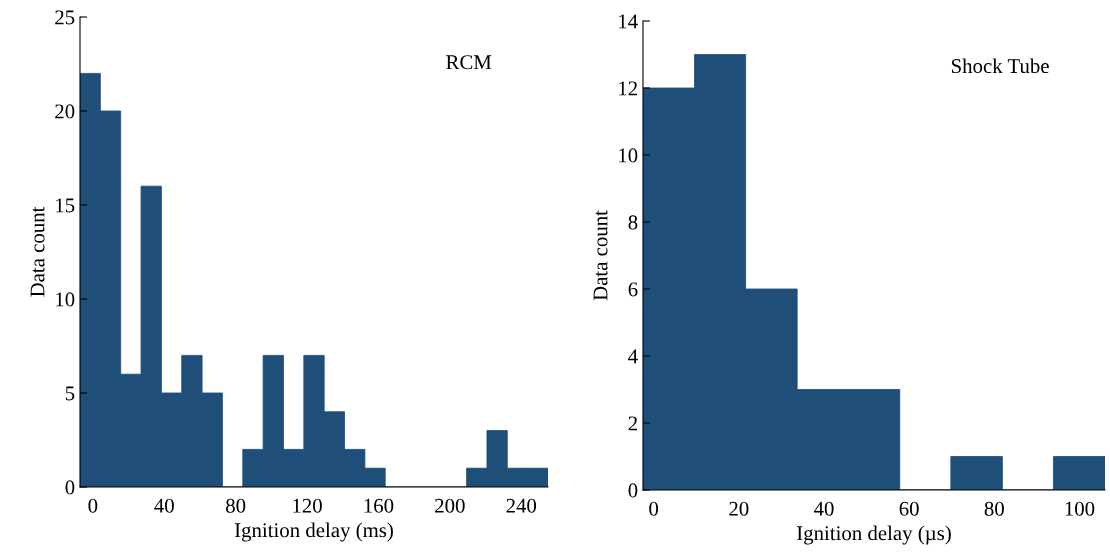 This screenshot has width=1110, height=558. What do you see at coordinates (65, 17) in the screenshot?
I see `y-tick-label: 25` at bounding box center [65, 17].